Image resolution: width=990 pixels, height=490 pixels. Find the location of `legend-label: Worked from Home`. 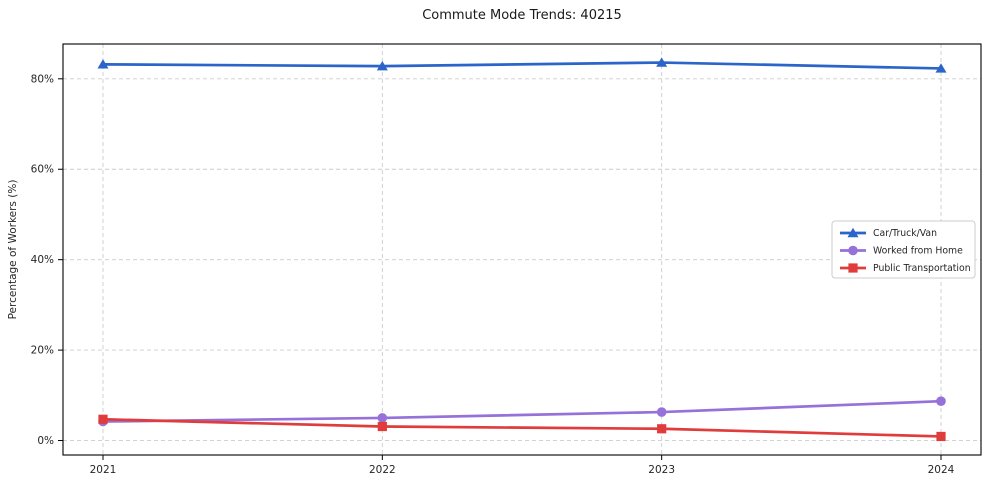

legend-label: Worked from Home is located at coordinates (918, 251).